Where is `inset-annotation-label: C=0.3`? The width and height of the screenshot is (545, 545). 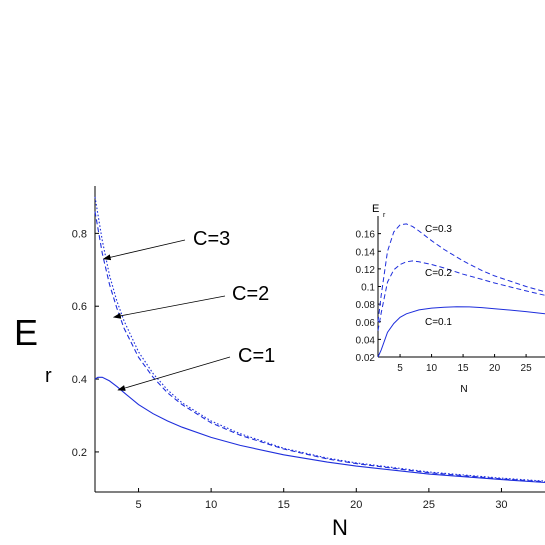
inset-annotation-label: C=0.3 is located at coordinates (438, 229).